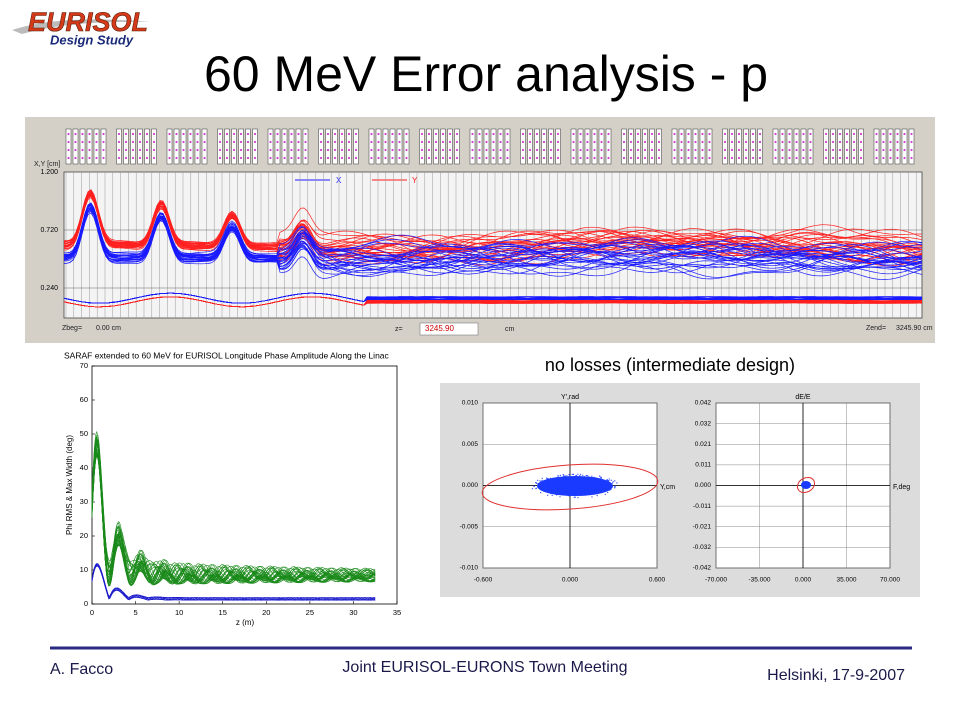  What do you see at coordinates (670, 365) in the screenshot?
I see `caption: no losses (intermediate design)` at bounding box center [670, 365].